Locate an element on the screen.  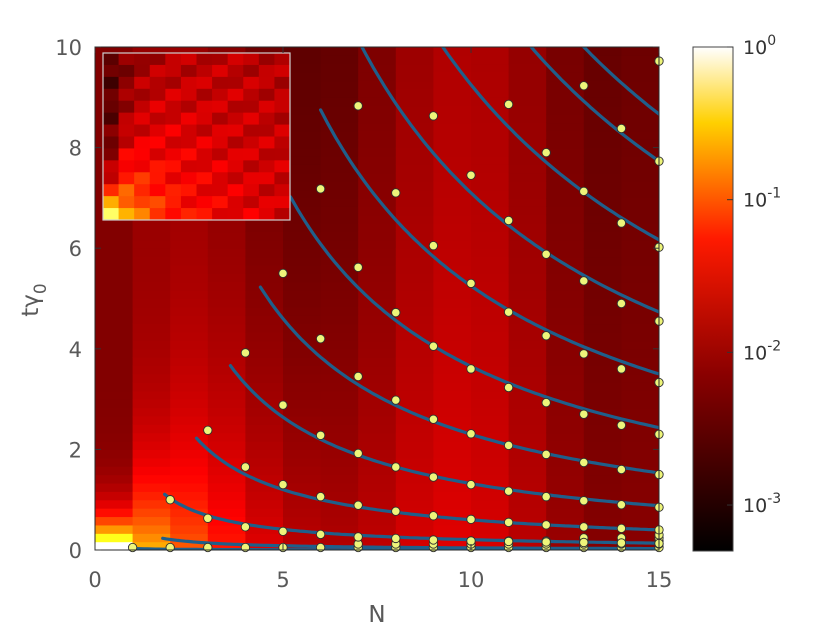
y-tick-label: 2 is located at coordinates (75, 450).